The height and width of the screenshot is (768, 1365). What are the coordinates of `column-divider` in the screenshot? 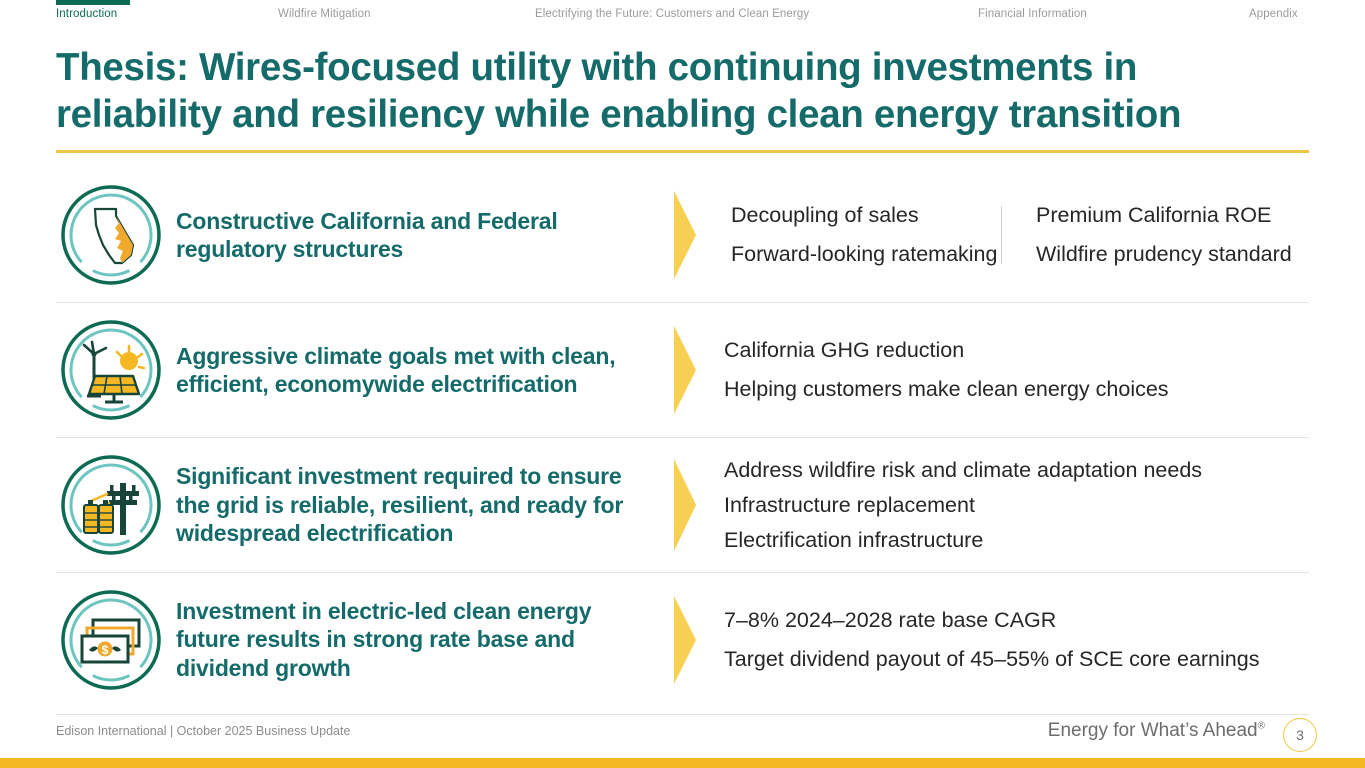 It's located at (1001, 235).